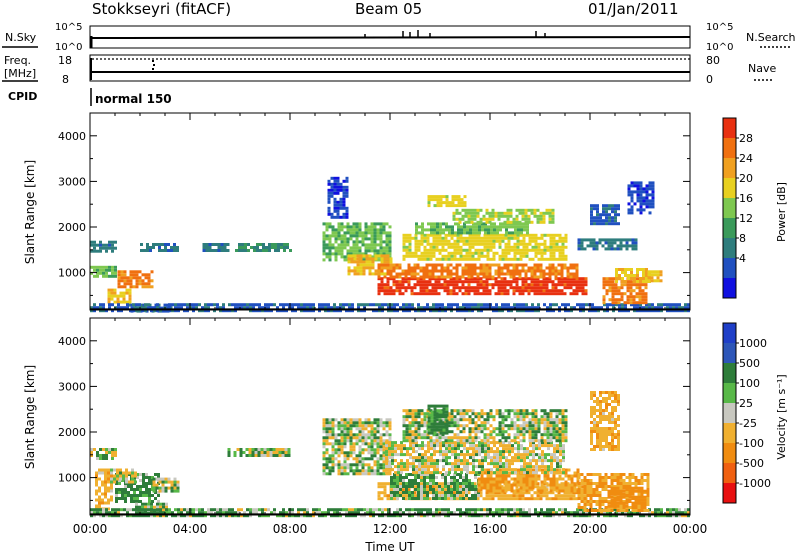  I want to click on nave-label: Nave, so click(762, 68).